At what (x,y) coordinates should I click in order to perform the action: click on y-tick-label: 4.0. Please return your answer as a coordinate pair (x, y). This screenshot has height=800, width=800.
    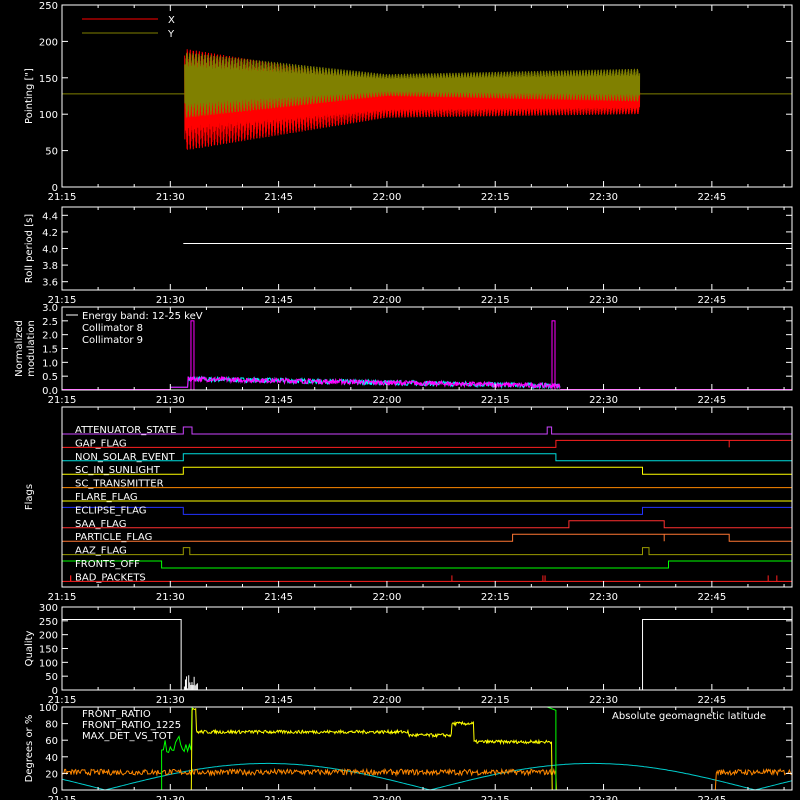
    Looking at the image, I should click on (50, 250).